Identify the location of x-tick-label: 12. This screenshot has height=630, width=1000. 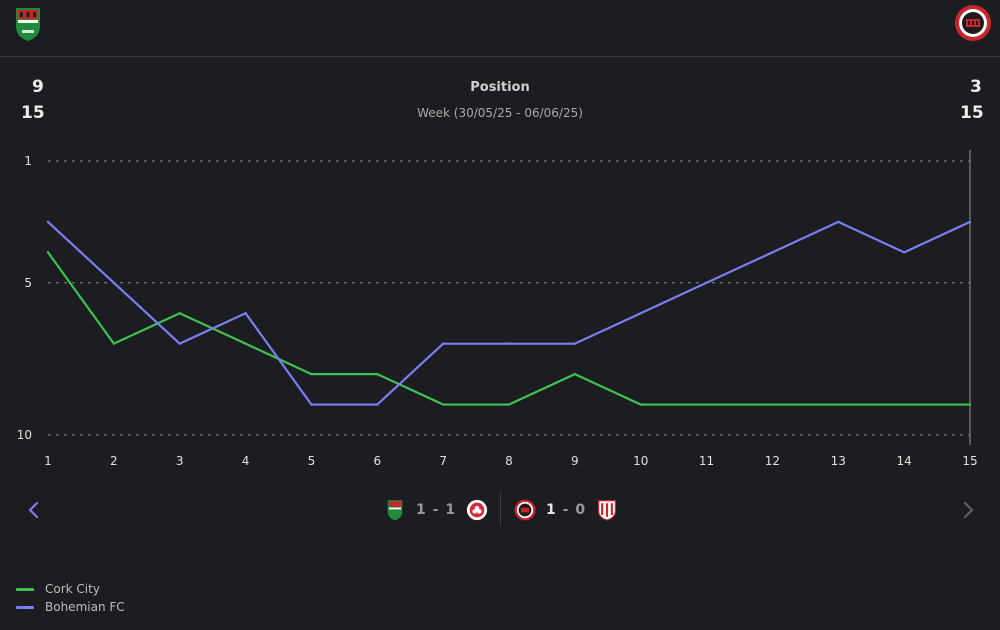
(772, 461).